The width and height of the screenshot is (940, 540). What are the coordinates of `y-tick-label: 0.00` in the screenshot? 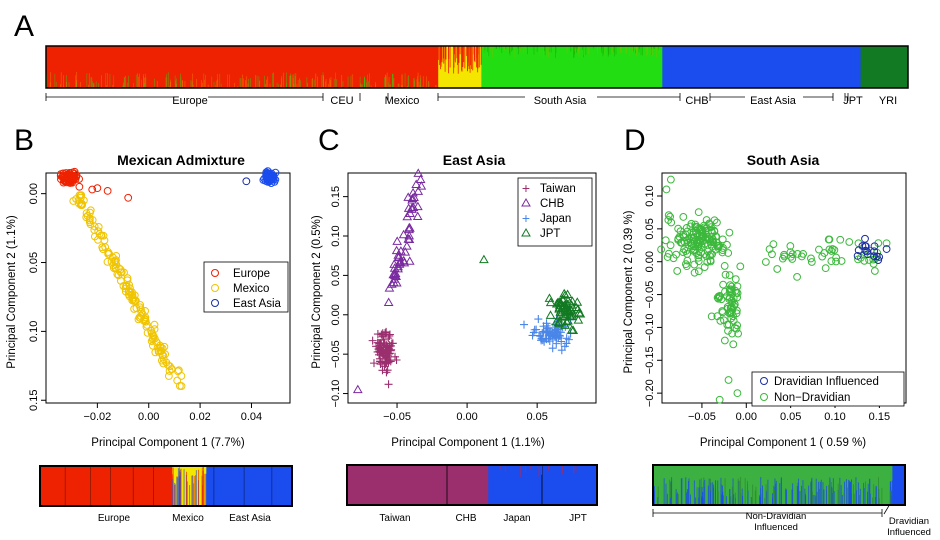 It's located at (336, 314).